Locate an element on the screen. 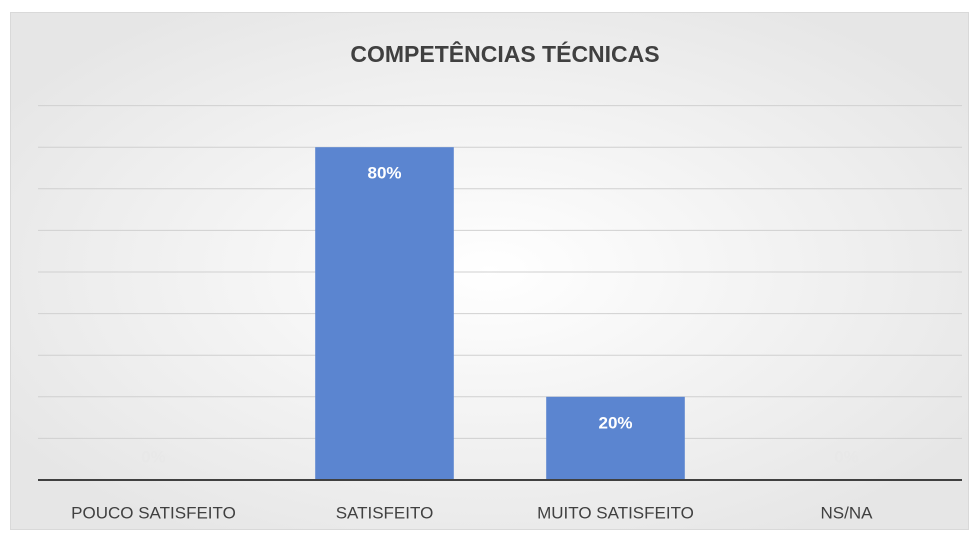 This screenshot has width=979, height=536. data-label: 20% is located at coordinates (615, 422).